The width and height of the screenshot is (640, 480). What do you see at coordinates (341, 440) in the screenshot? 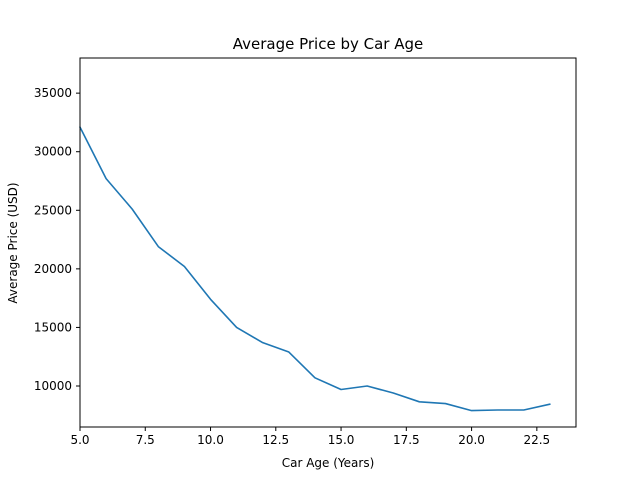
I see `x-tick-label: 15.0` at bounding box center [341, 440].